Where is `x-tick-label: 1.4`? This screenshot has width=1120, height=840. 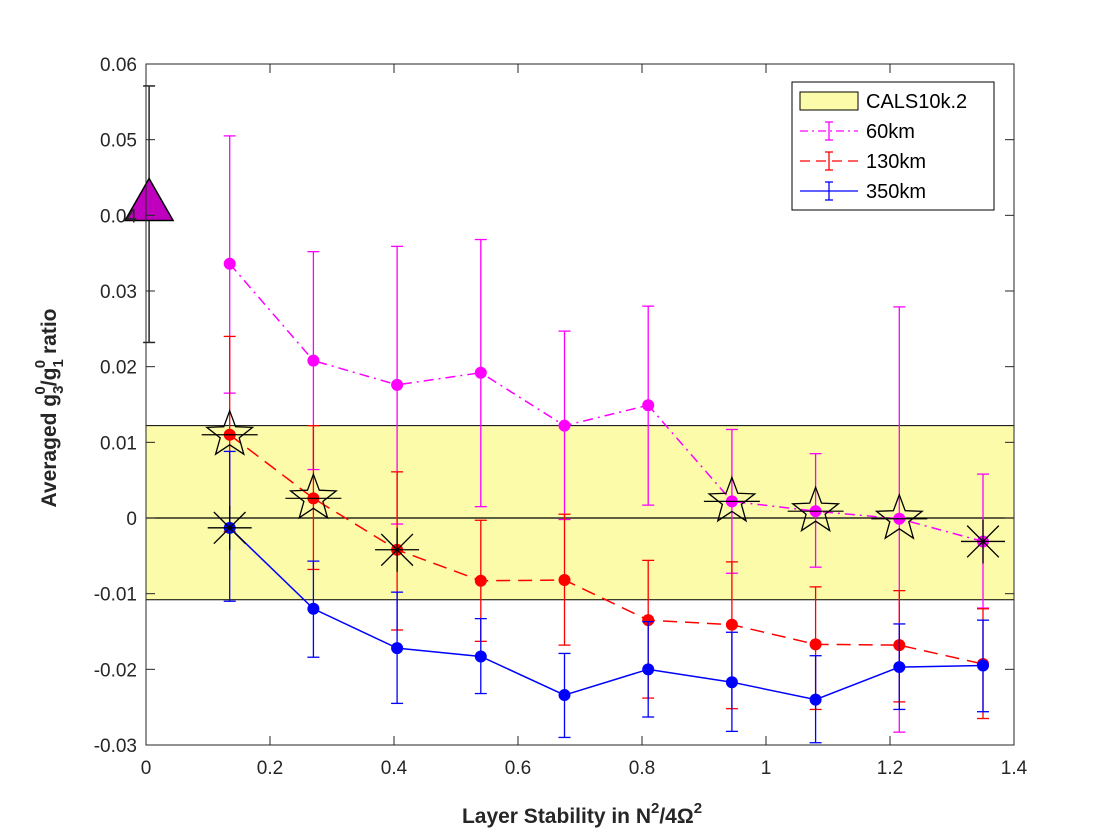 x-tick-label: 1.4 is located at coordinates (1014, 768).